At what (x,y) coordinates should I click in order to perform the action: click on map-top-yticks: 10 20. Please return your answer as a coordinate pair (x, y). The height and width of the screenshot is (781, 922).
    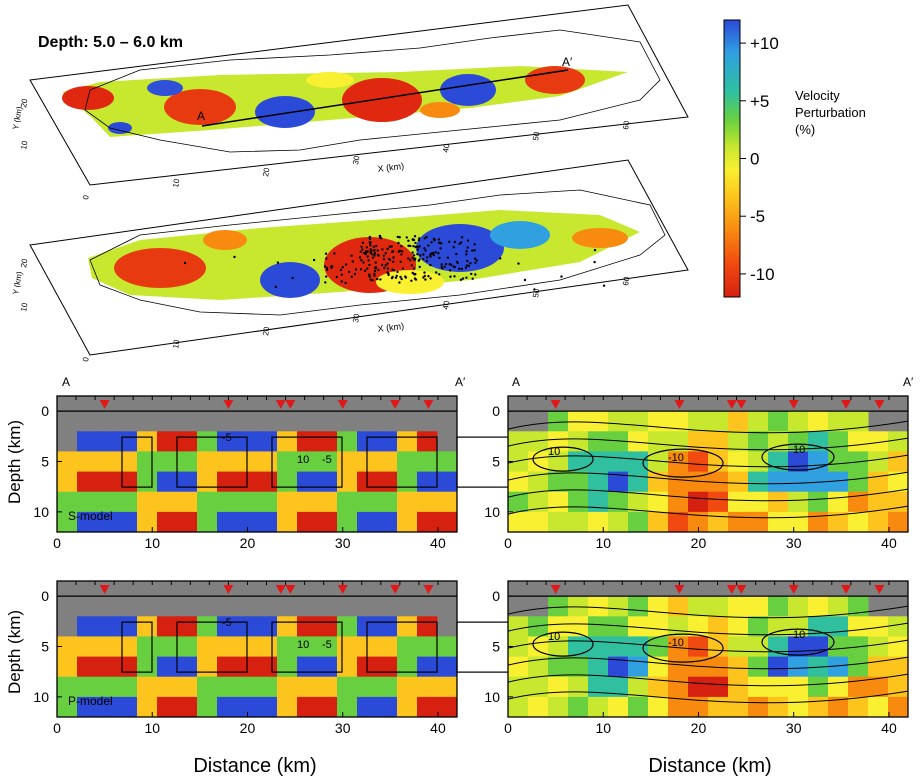
    Looking at the image, I should click on (24, 123).